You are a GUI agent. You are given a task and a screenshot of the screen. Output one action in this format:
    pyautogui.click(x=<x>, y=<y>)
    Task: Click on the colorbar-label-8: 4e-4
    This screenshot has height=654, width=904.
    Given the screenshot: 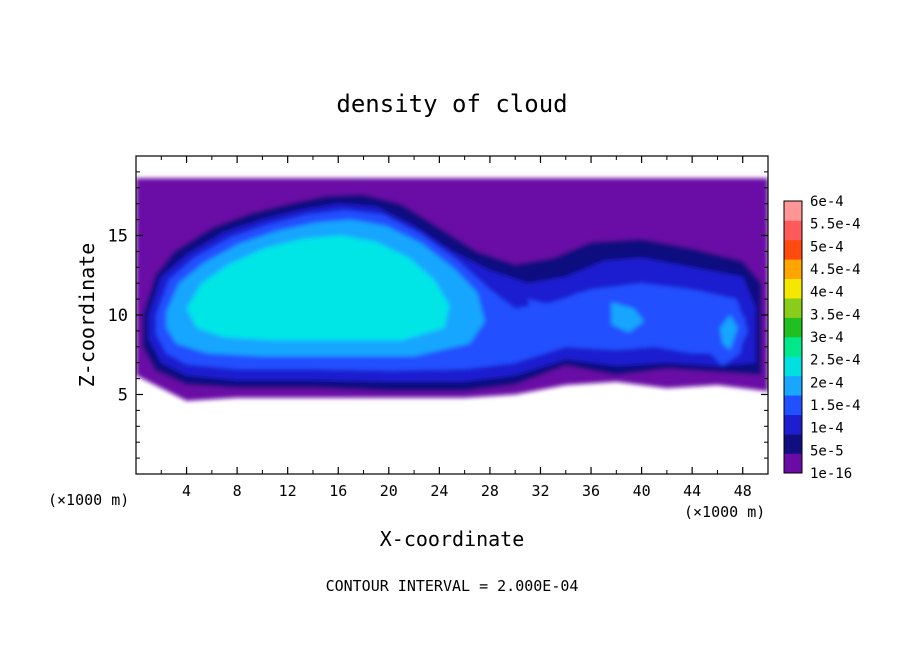 What is the action you would take?
    pyautogui.click(x=827, y=293)
    